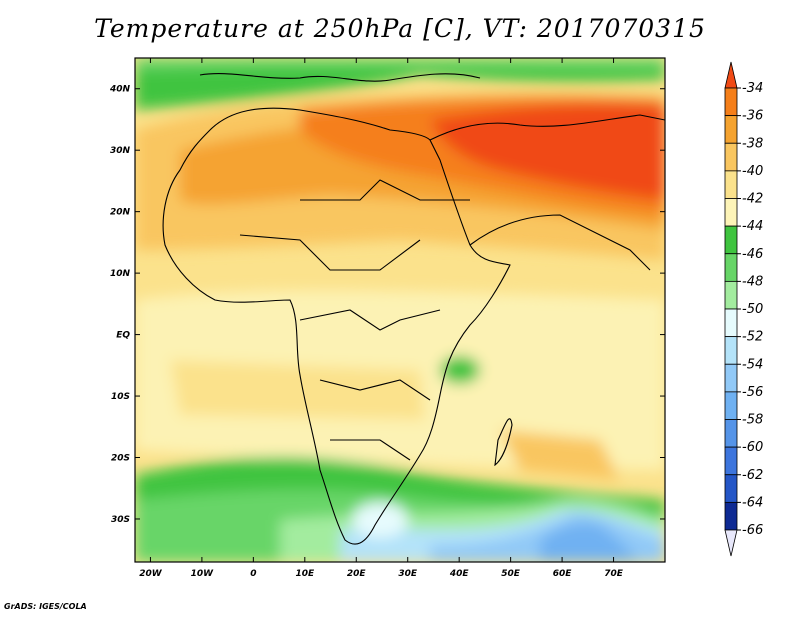 The height and width of the screenshot is (618, 800). Describe the element at coordinates (45, 606) in the screenshot. I see `footer-credit: GrADS: IGES/COLA` at that location.